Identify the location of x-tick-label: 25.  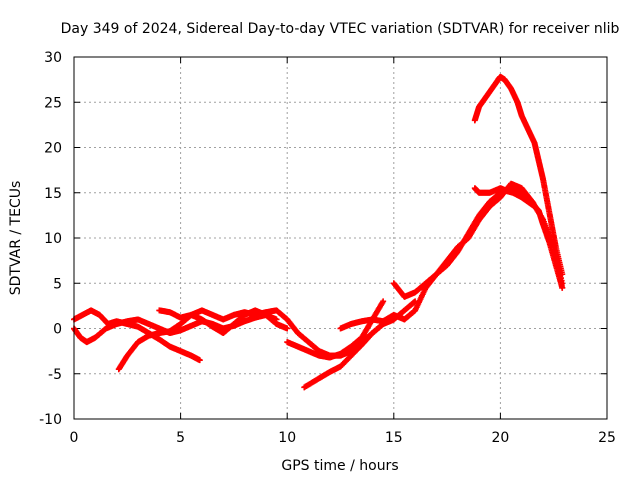
(607, 438).